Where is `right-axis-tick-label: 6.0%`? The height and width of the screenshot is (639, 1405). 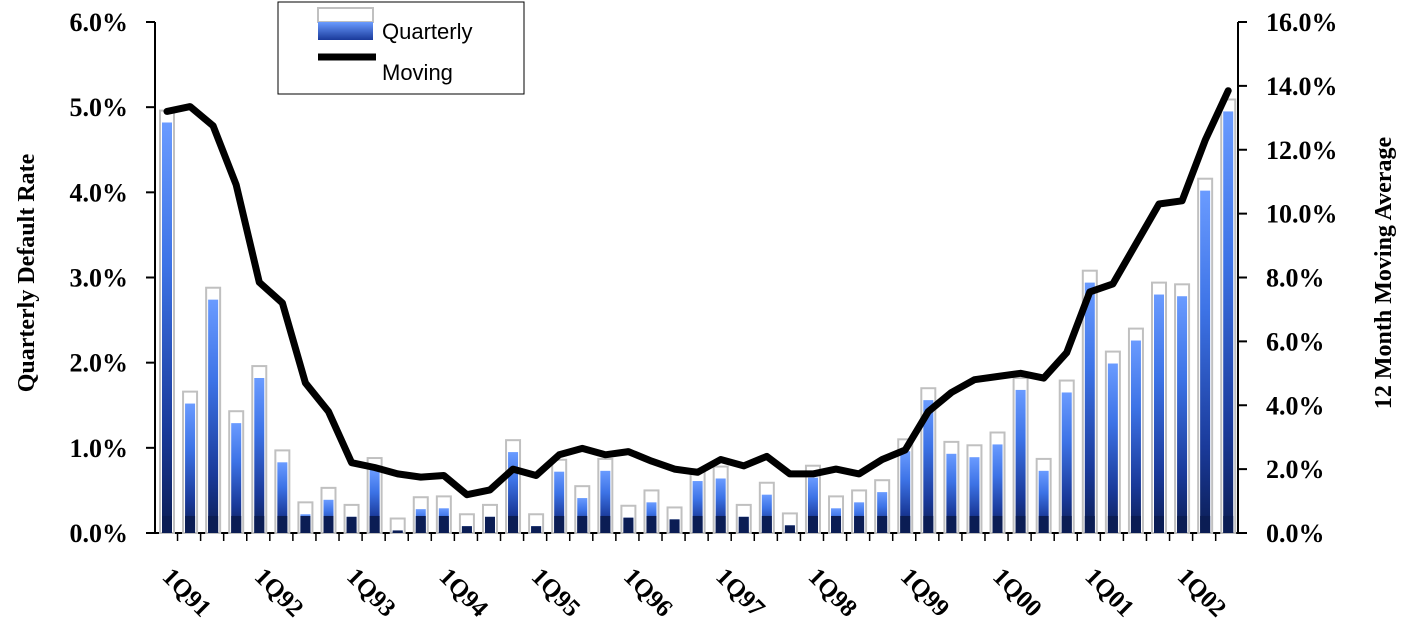
right-axis-tick-label: 6.0% is located at coordinates (1295, 341).